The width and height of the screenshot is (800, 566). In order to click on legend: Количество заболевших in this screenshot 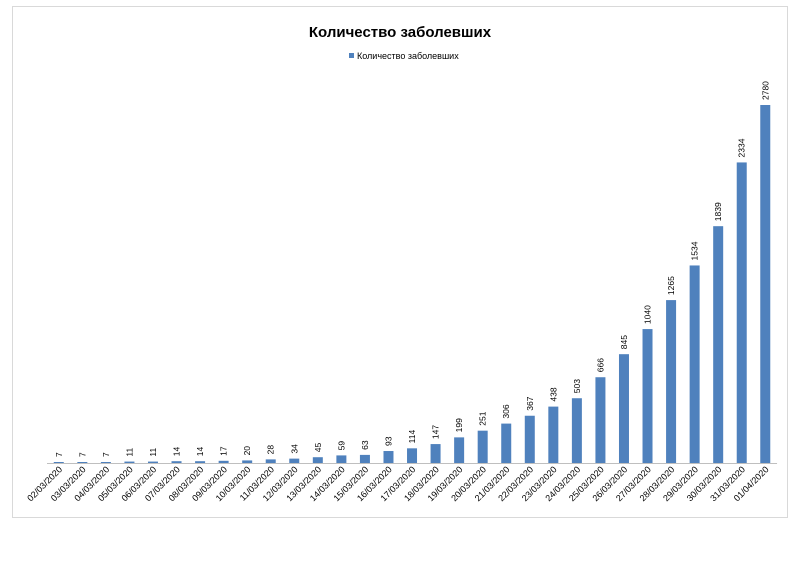, I will do `click(404, 56)`.